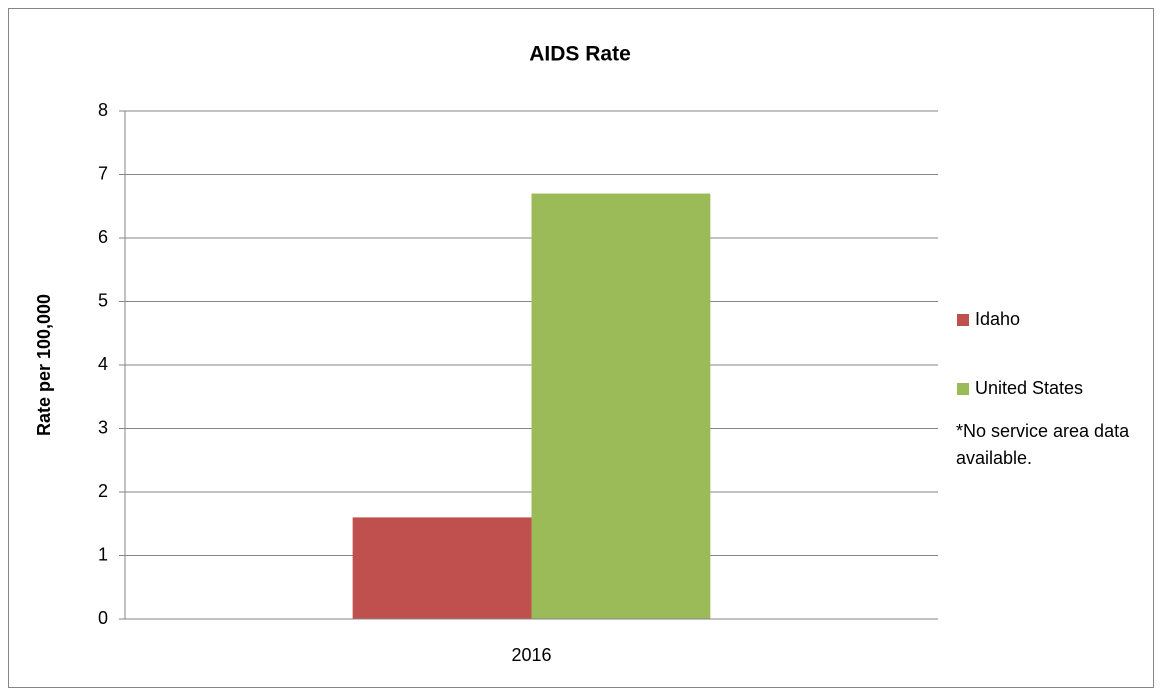  I want to click on x-tick-label: 2016, so click(531, 655).